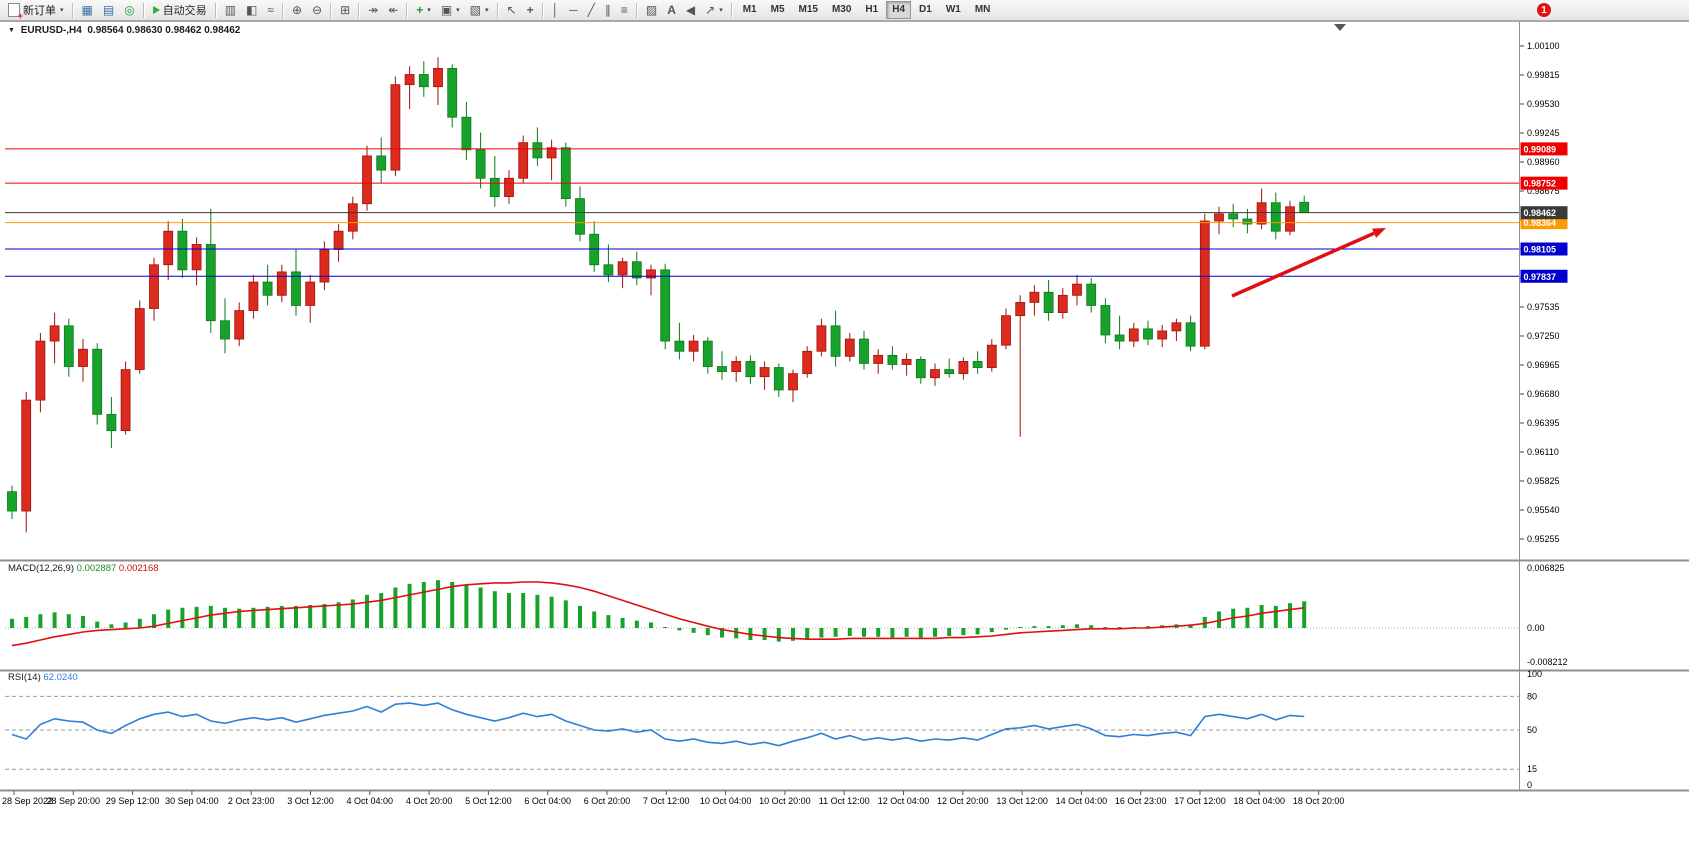 Image resolution: width=1689 pixels, height=859 pixels. What do you see at coordinates (844, 560) in the screenshot?
I see `macd-panel-splitter` at bounding box center [844, 560].